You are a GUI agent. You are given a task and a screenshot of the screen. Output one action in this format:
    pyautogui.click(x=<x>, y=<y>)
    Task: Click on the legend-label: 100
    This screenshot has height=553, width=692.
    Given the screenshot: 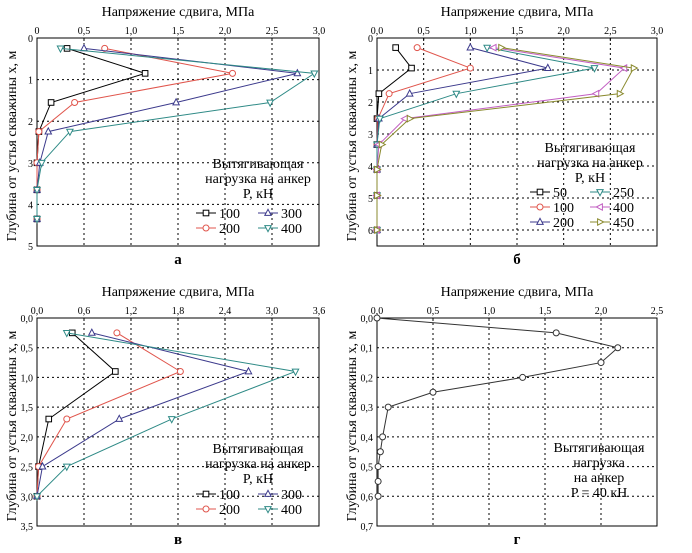 What is the action you would take?
    pyautogui.click(x=229, y=214)
    